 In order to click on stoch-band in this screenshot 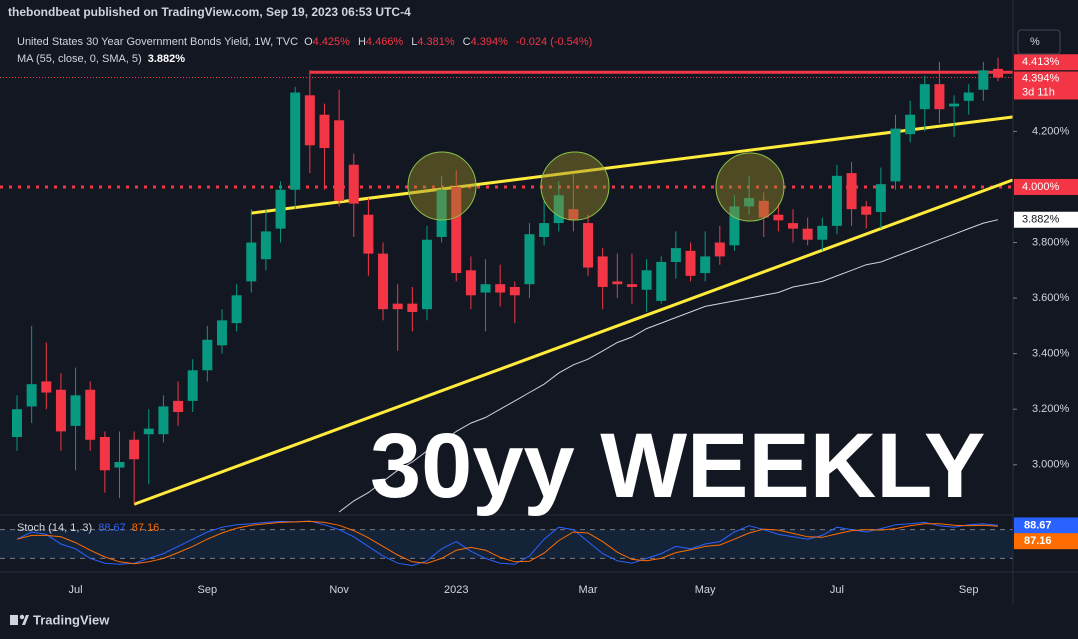, I will do `click(506, 544)`.